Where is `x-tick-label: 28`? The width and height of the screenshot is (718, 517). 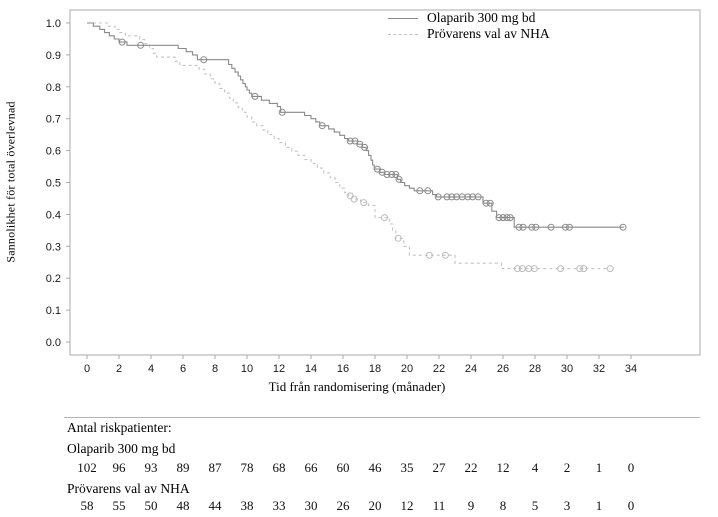
x-tick-label: 28 is located at coordinates (535, 369).